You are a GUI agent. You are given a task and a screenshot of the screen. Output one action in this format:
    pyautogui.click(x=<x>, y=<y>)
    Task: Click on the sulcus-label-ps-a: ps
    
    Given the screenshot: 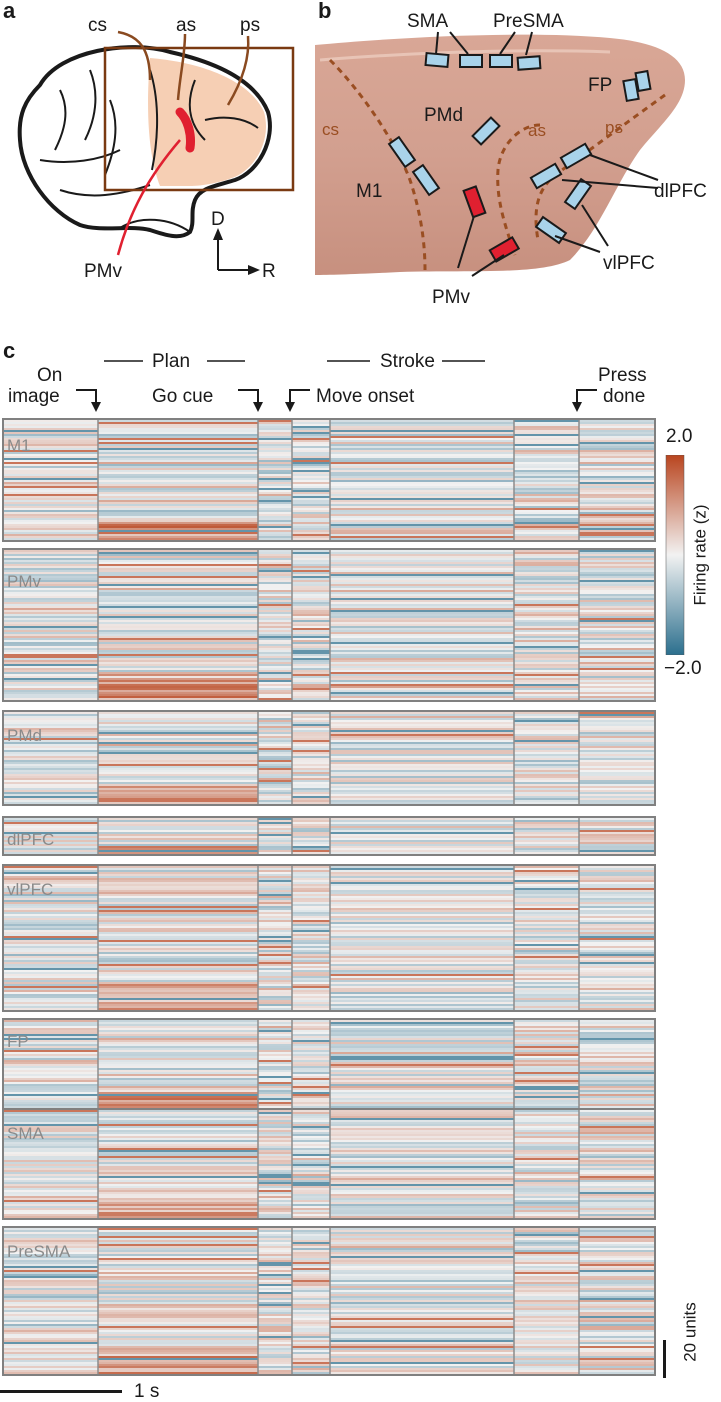 What is the action you would take?
    pyautogui.click(x=250, y=25)
    